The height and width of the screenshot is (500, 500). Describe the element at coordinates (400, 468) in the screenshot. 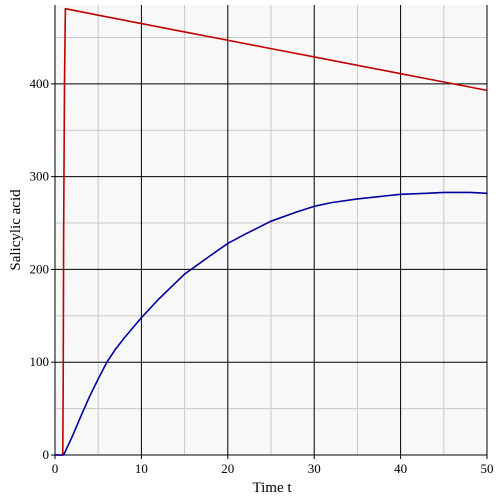

I see `x-tick-label: 40` at that location.